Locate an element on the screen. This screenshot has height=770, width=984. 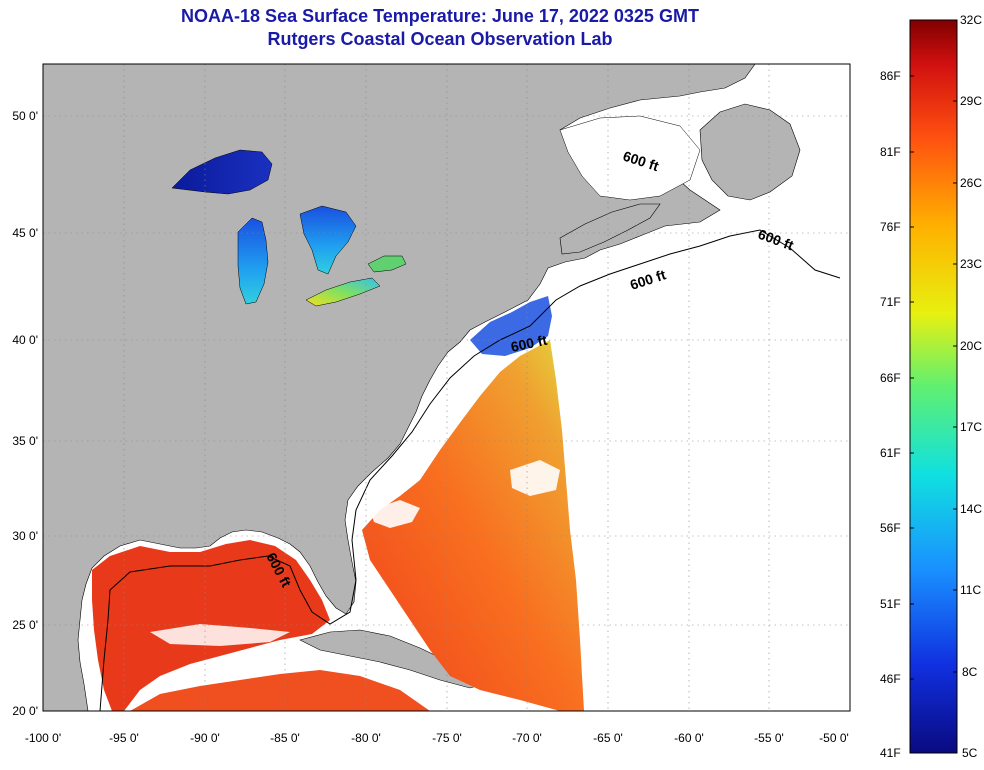
lat-tick-label: 20 0' is located at coordinates (25, 711).